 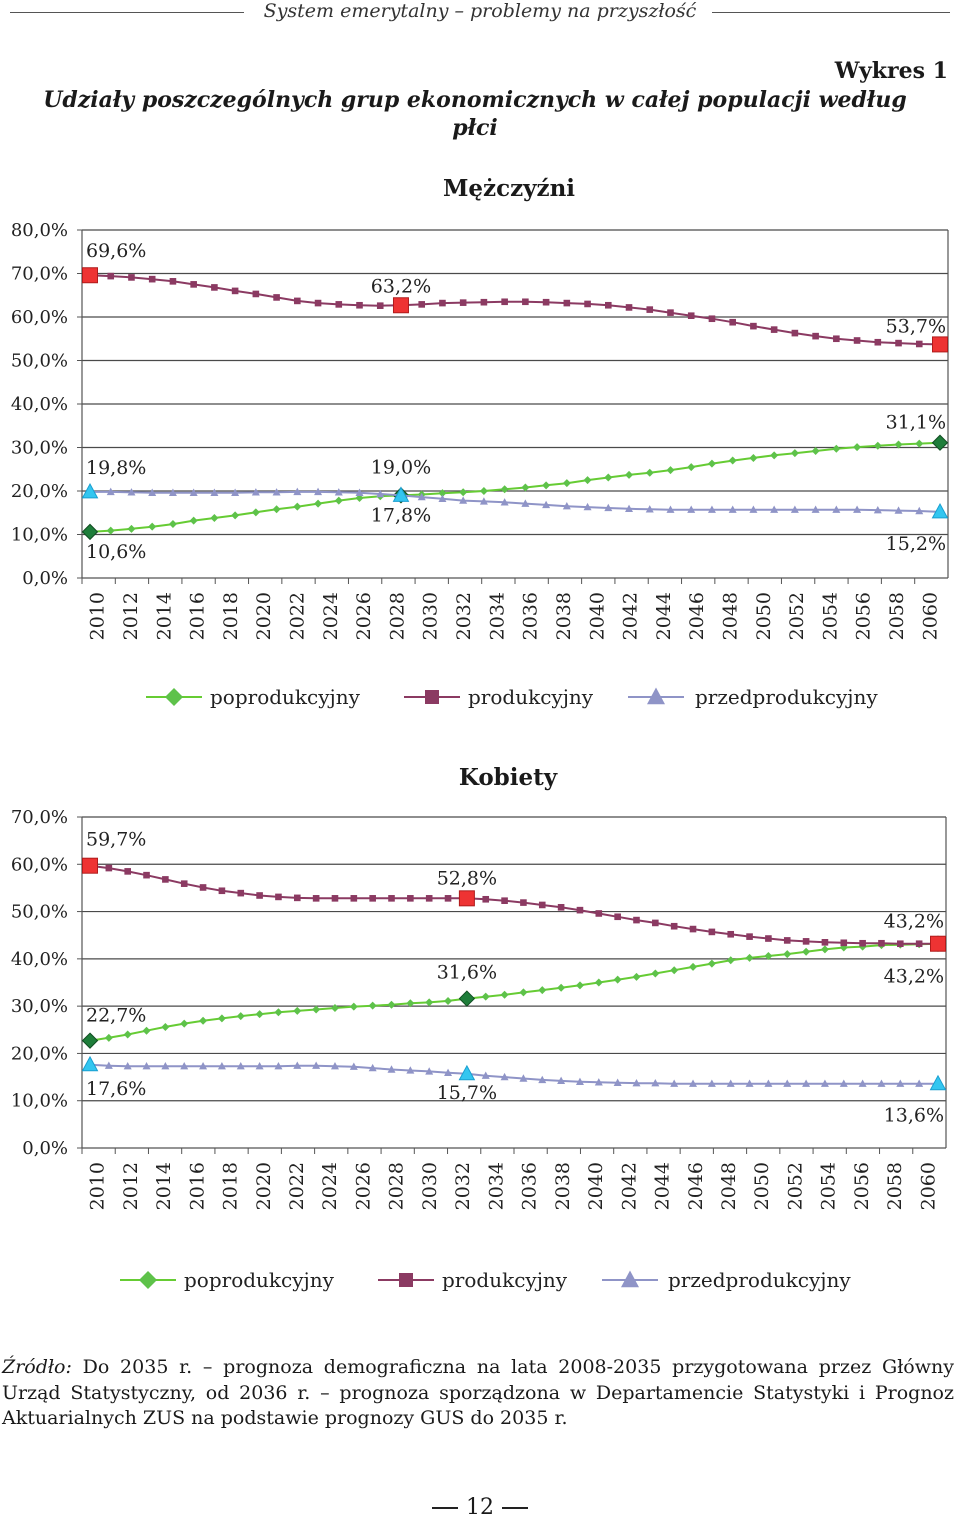 What do you see at coordinates (39, 404) in the screenshot?
I see `y-tick-label-mezczyzni-4: 40,0%` at bounding box center [39, 404].